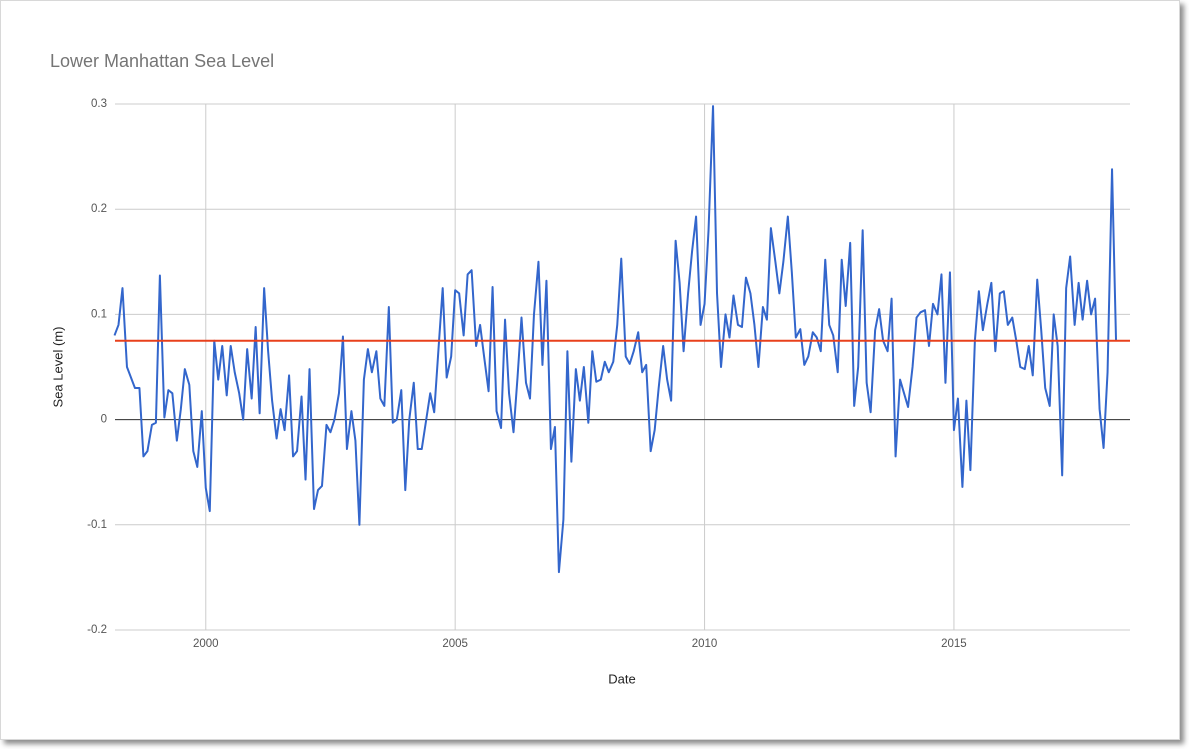 This screenshot has width=1189, height=749. What do you see at coordinates (104, 420) in the screenshot?
I see `y-tick-label: 0` at bounding box center [104, 420].